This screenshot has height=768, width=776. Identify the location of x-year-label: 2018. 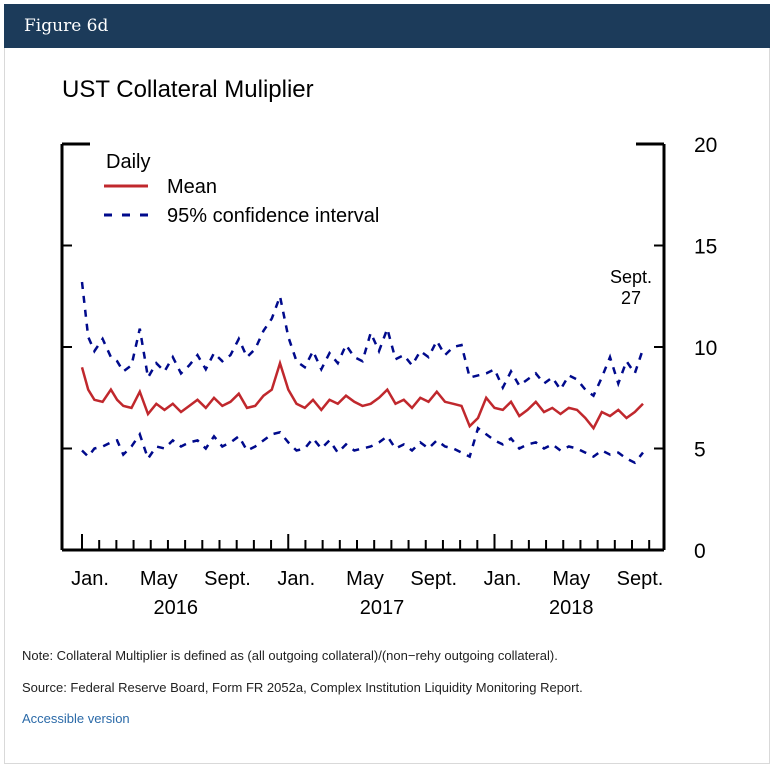
(571, 608).